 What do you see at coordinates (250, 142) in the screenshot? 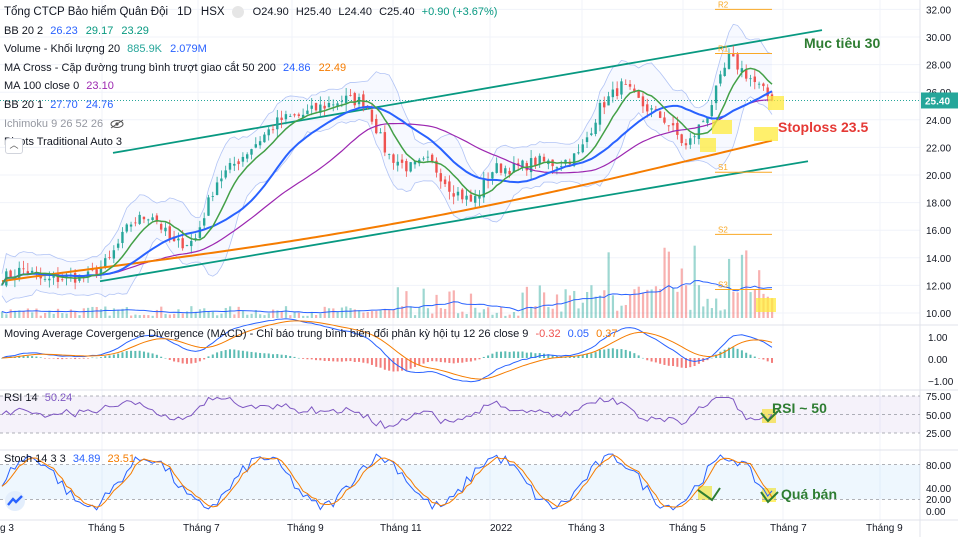
I see `legend-pivots: Pivots Traditional Auto 3` at bounding box center [250, 142].